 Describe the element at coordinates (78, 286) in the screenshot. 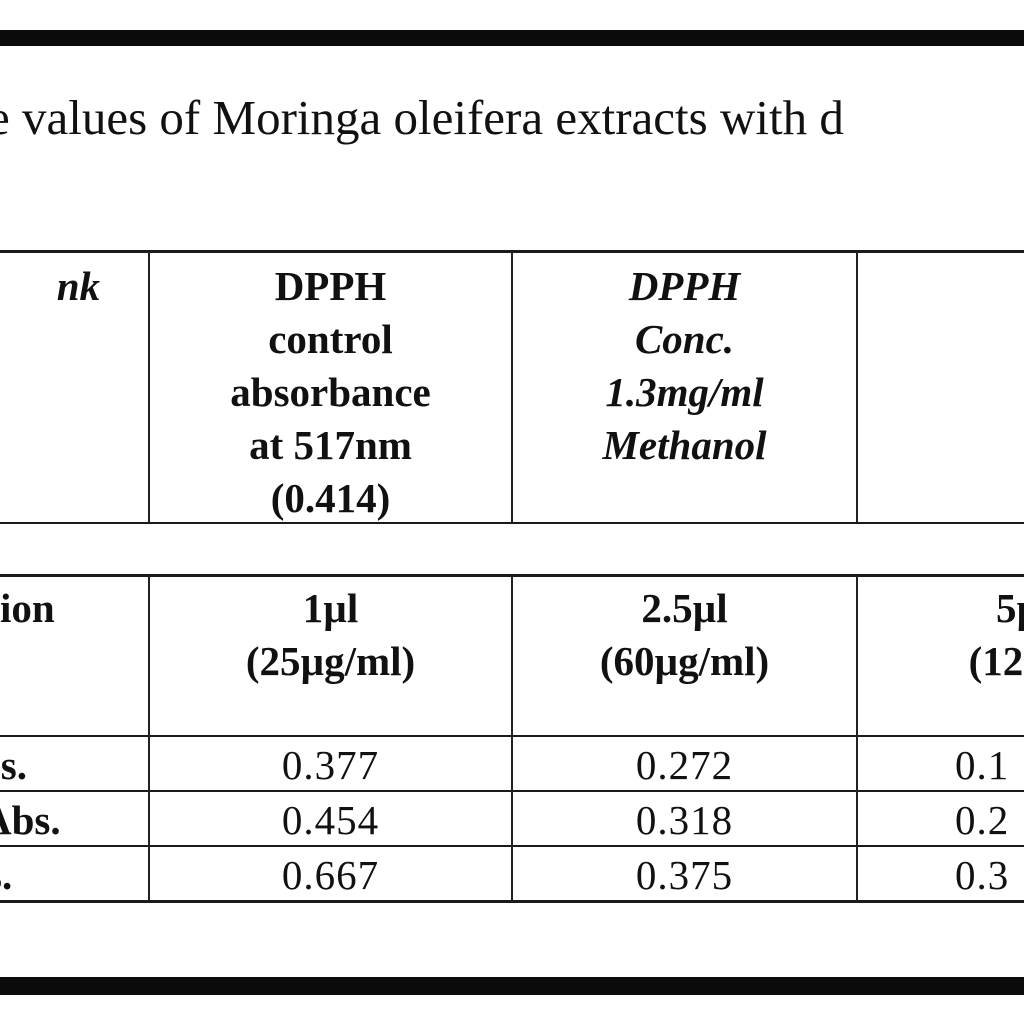

I see `corner-header-label: nk` at that location.